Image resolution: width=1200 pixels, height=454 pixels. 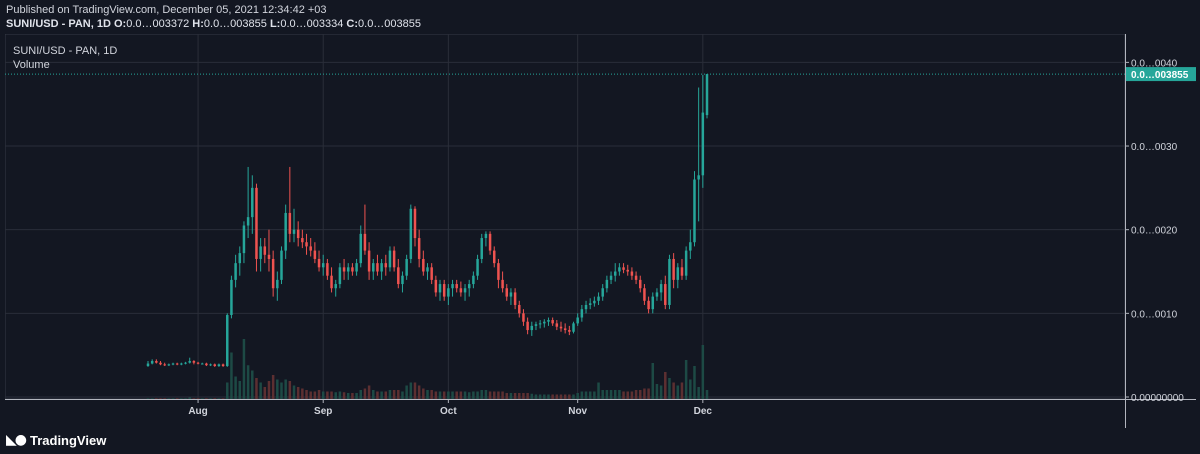 I want to click on x-tick-label: Aug, so click(x=197, y=411).